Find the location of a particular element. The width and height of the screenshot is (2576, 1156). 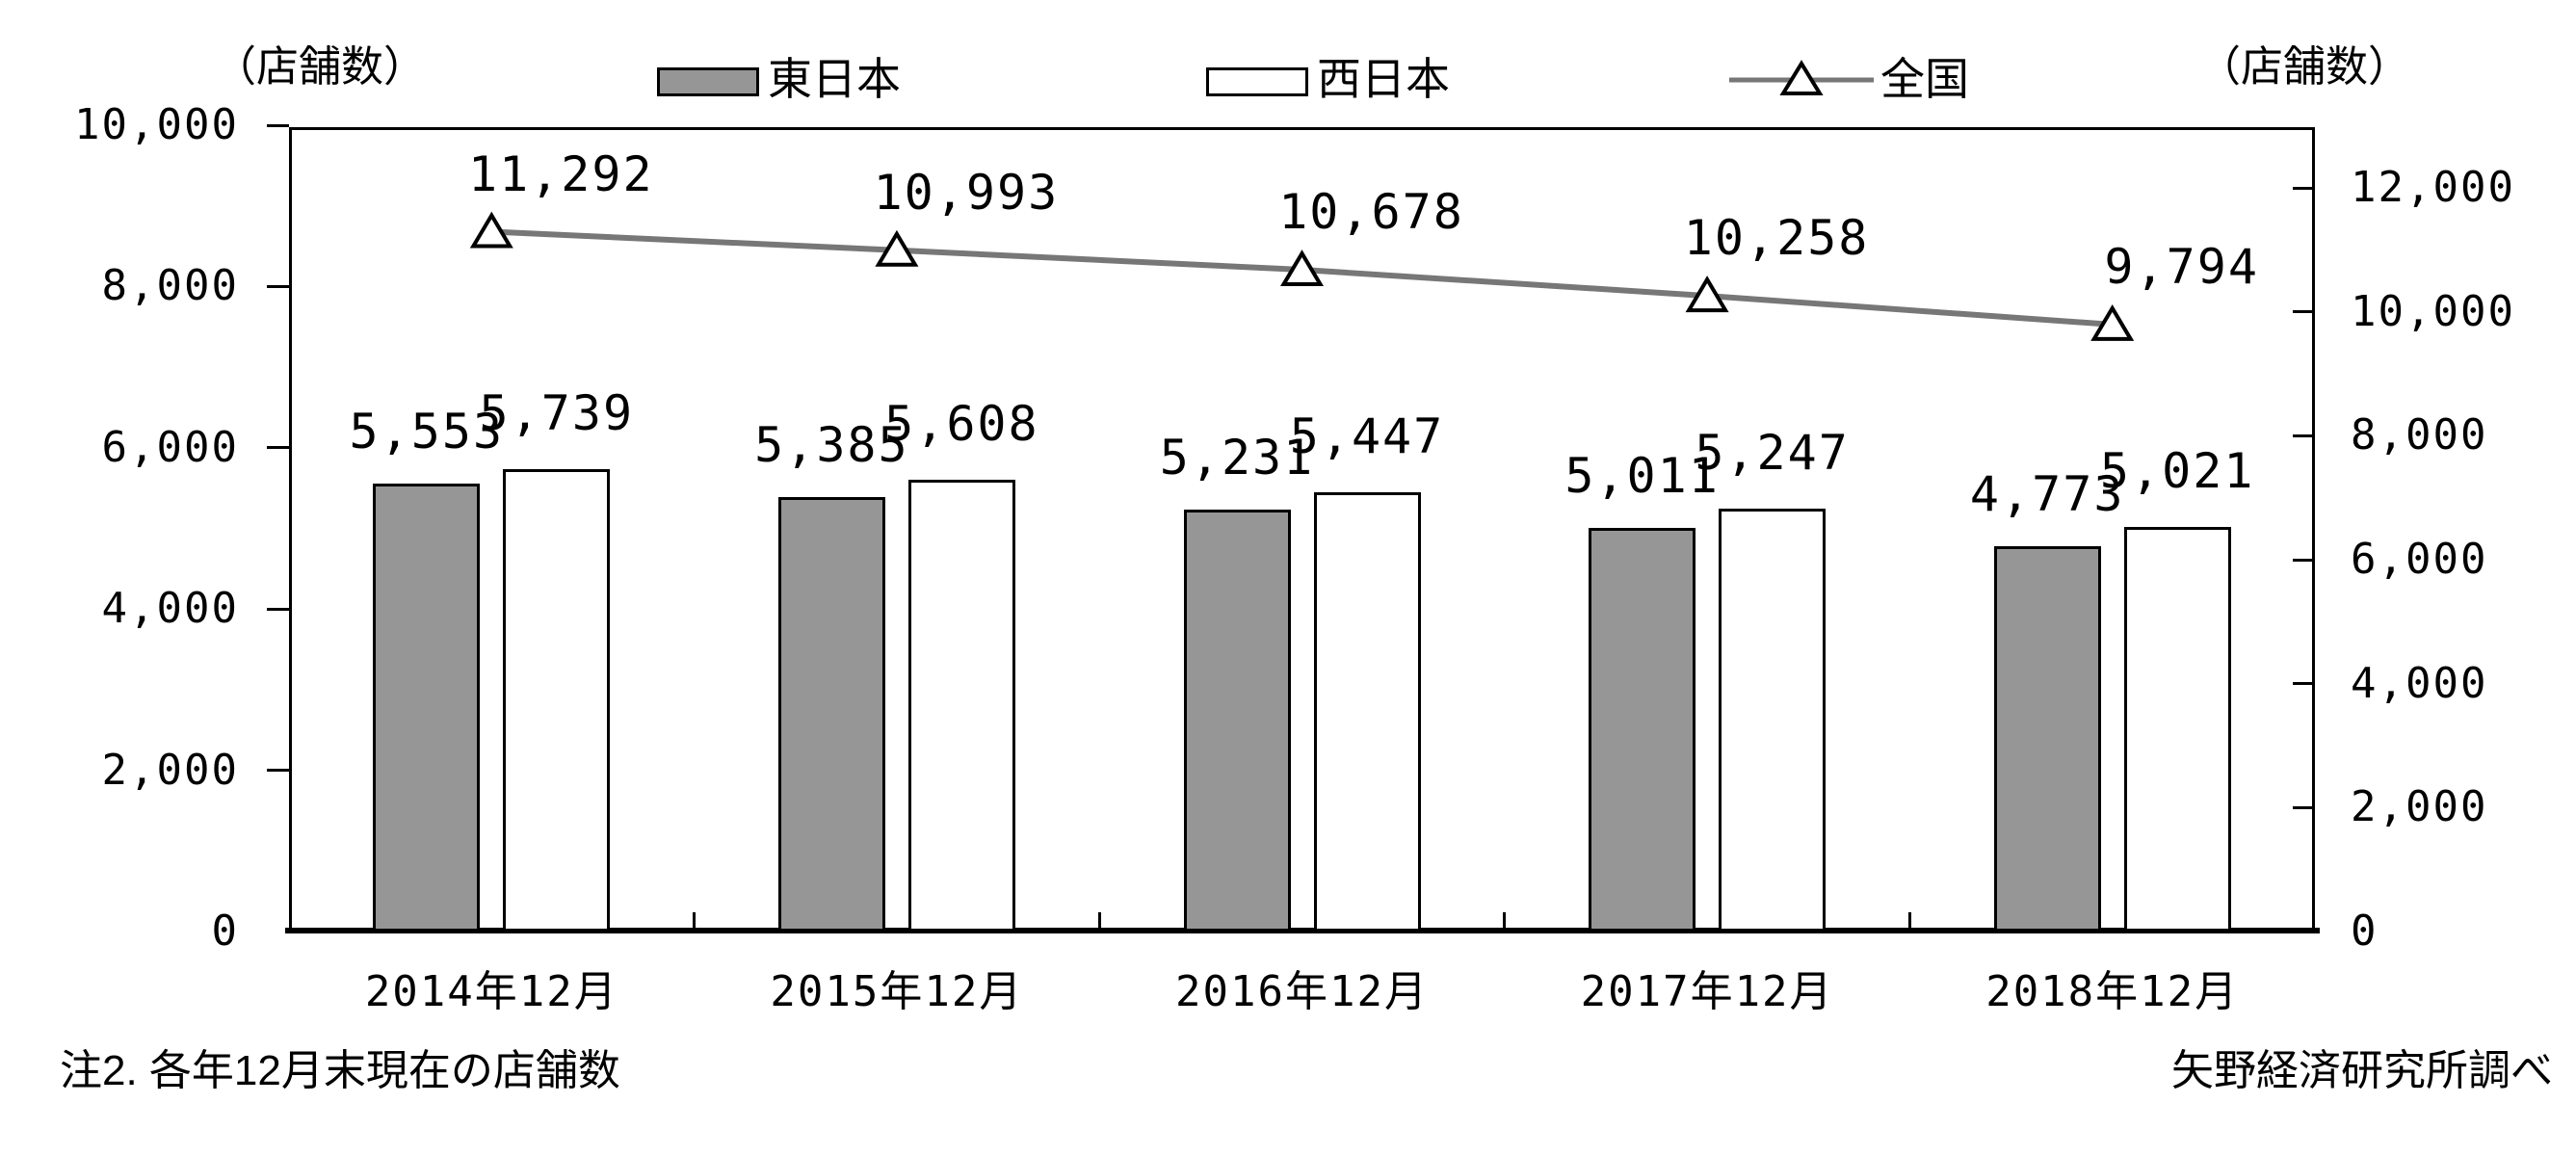

bar-label-east-japan: 5,385 is located at coordinates (832, 445).